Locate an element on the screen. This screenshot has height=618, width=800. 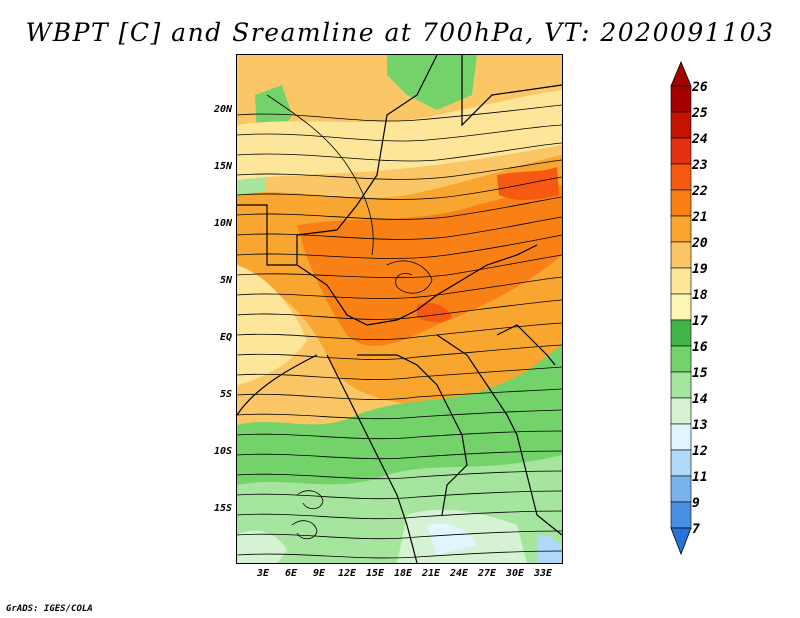
lon-label-12e: 12E is located at coordinates (347, 573).